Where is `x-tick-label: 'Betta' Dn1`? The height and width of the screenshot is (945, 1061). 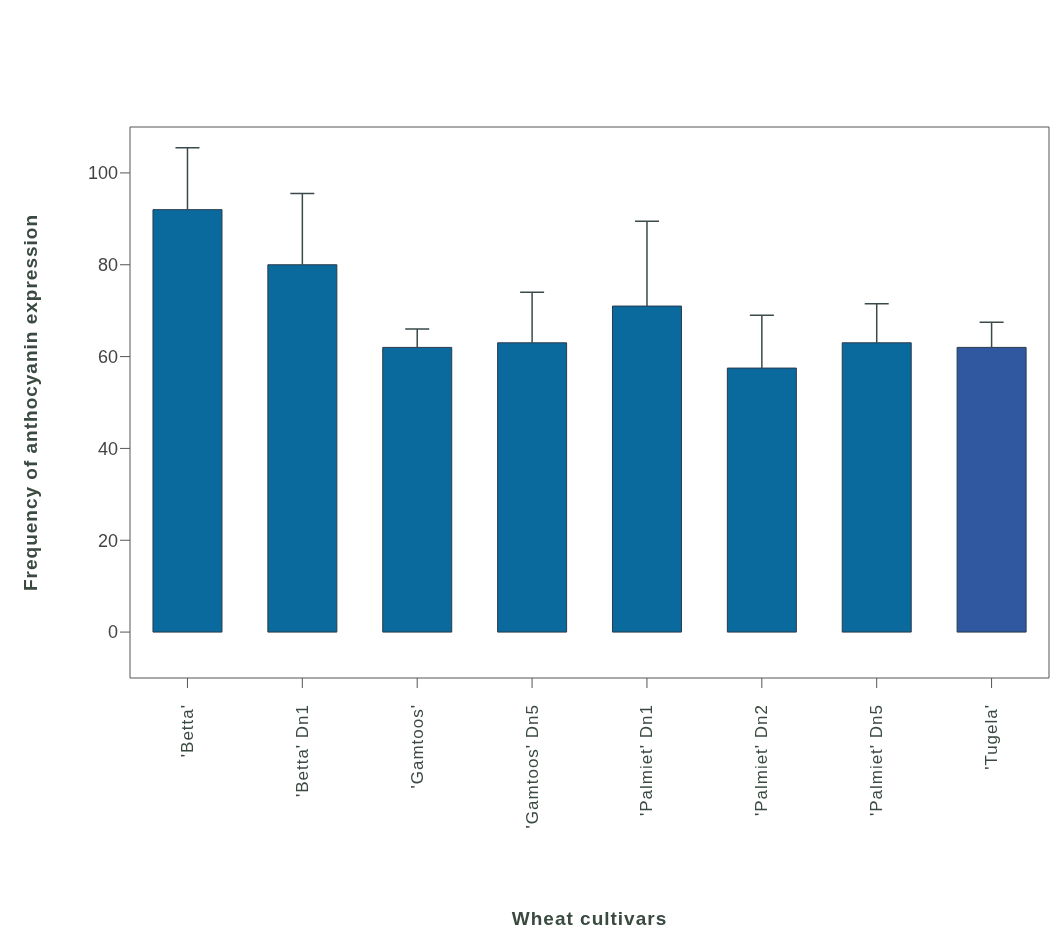
x-tick-label: 'Betta' Dn1 is located at coordinates (302, 751).